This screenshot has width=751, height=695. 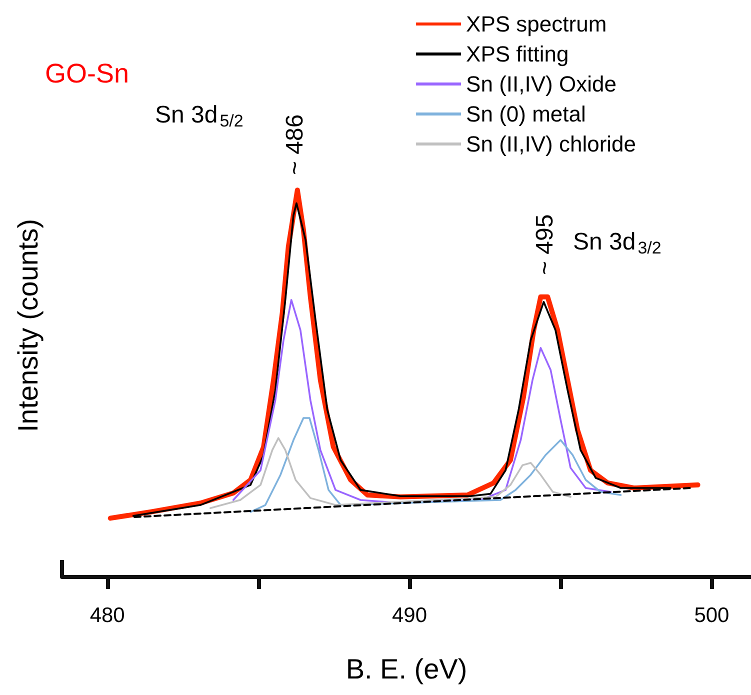 I want to click on legend-label: XPS spectrum, so click(x=536, y=24).